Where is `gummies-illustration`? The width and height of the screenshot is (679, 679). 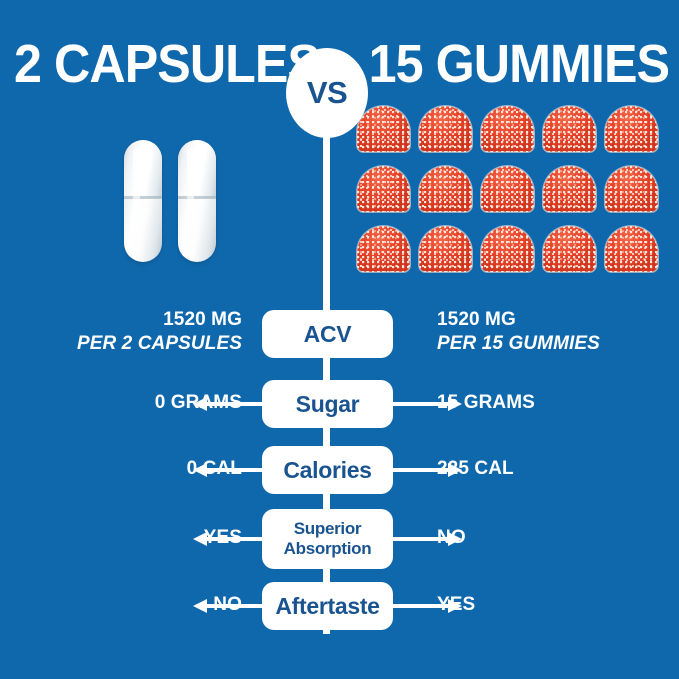 gummies-illustration is located at coordinates (508, 190).